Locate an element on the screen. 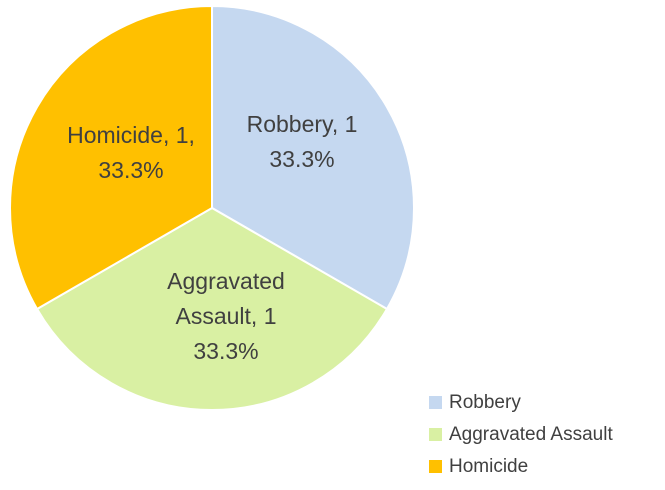  legend-swatch-robbery is located at coordinates (435, 402).